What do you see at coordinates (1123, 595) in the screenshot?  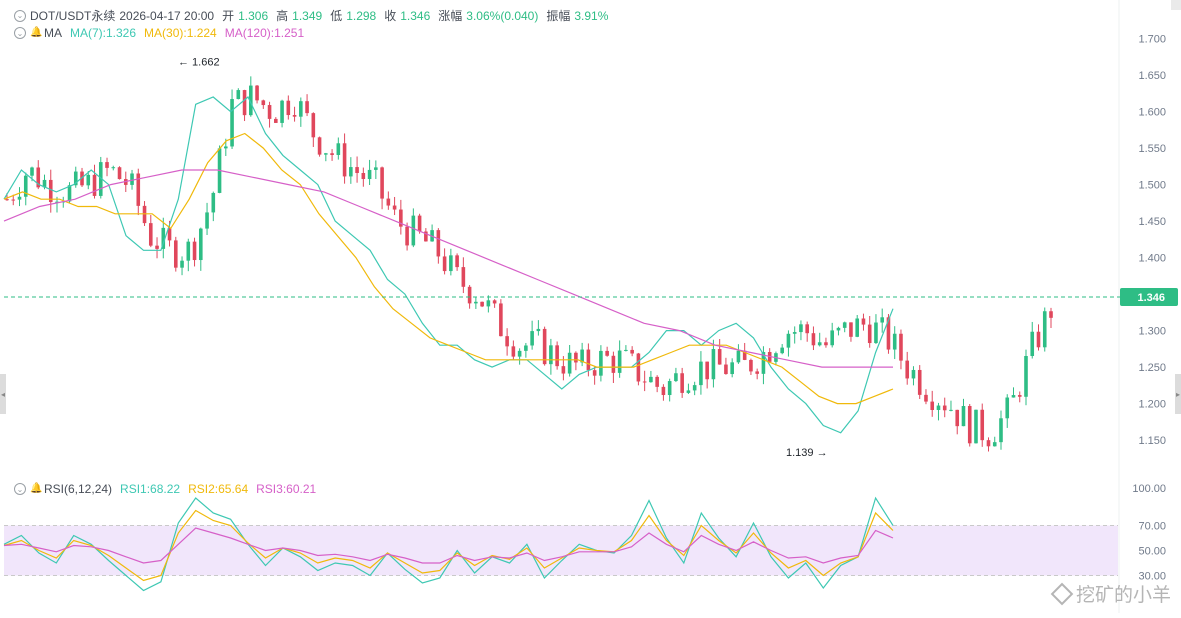 I see `watermark-text: 挖矿的小羊` at bounding box center [1123, 595].